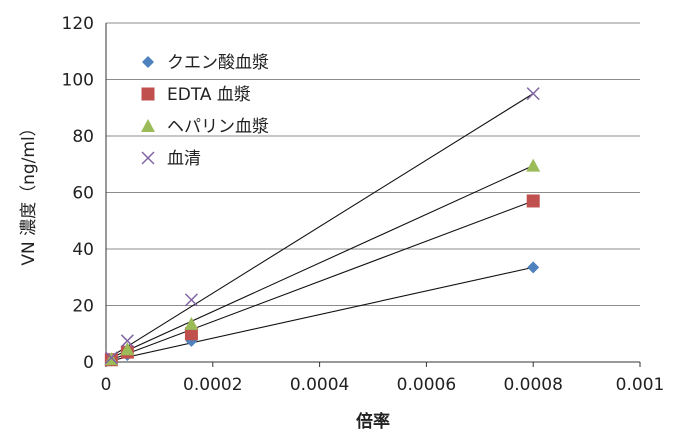  What do you see at coordinates (383, 378) in the screenshot?
I see `x-tick-labels: 0 0.0002 0.0004 0.0006 0.0008 0.001` at bounding box center [383, 378].